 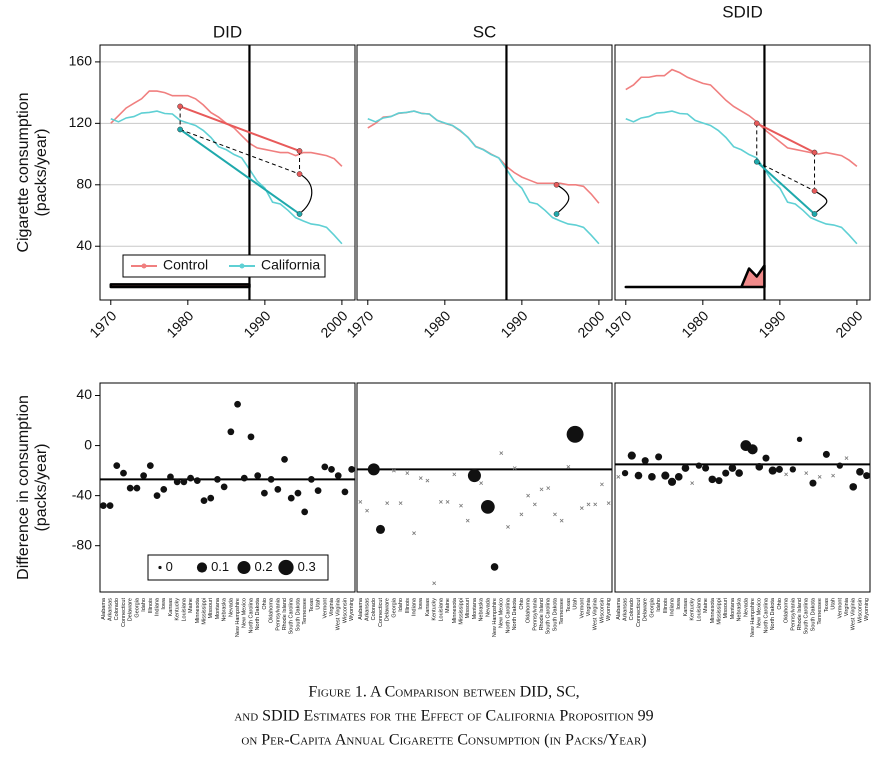 What do you see at coordinates (319, 604) in the screenshot?
I see `category-label: Utah` at bounding box center [319, 604].